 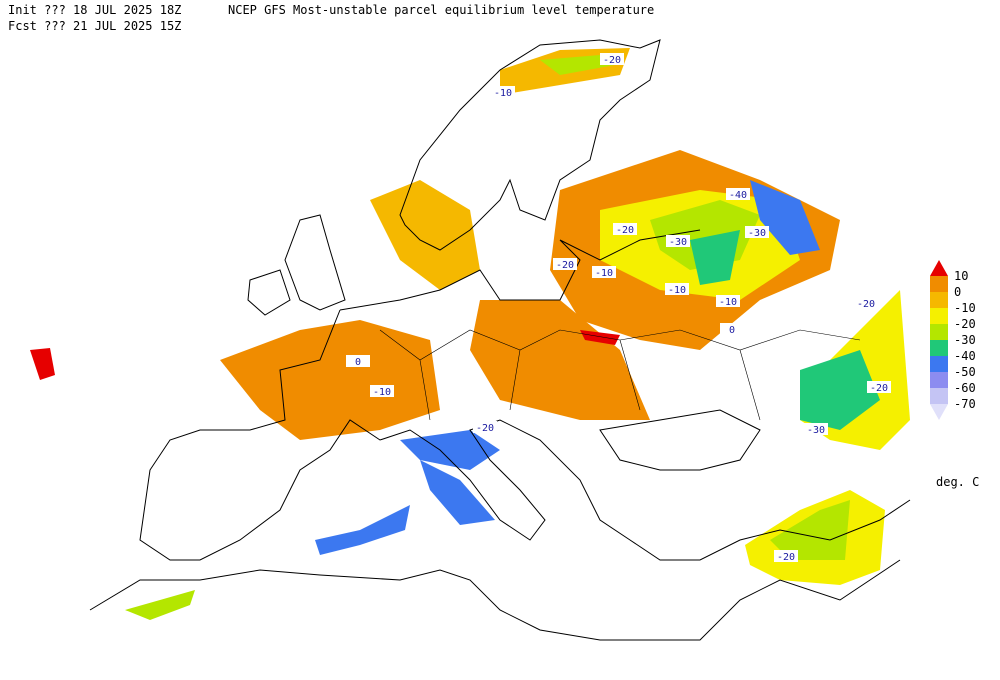 I want to click on colorbar: 10 0 -10 -20 -30 -40 -50 -60 -70, so click(x=953, y=340).